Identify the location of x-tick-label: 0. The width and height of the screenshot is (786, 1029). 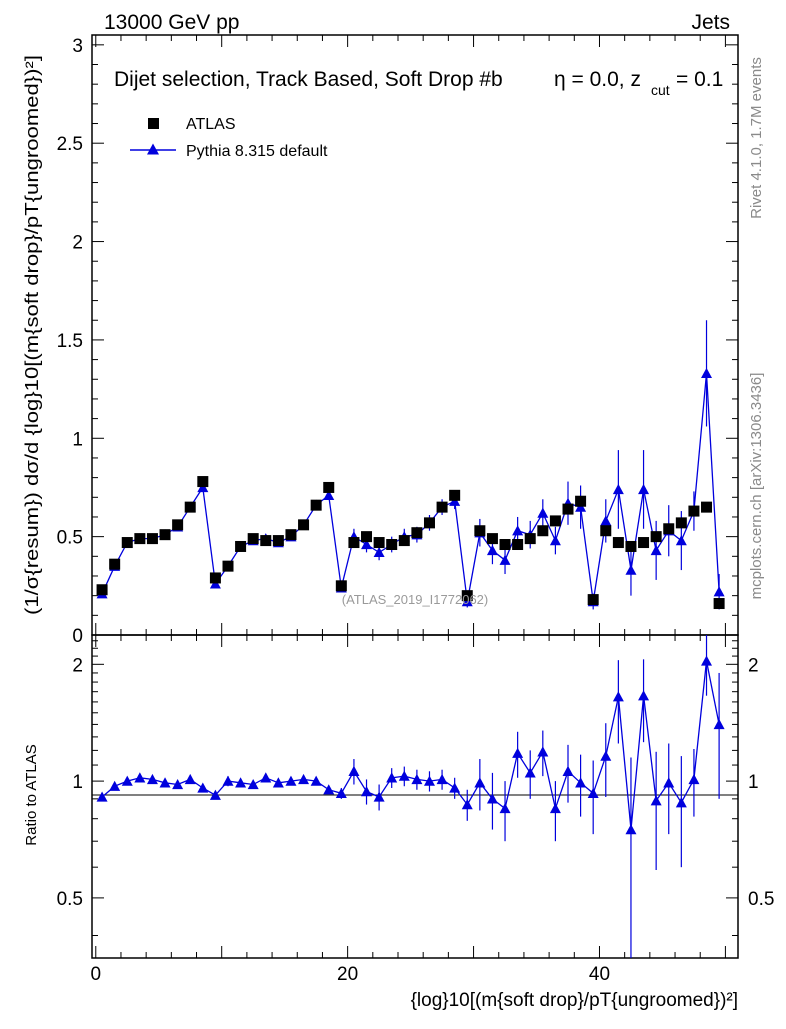
(95, 974).